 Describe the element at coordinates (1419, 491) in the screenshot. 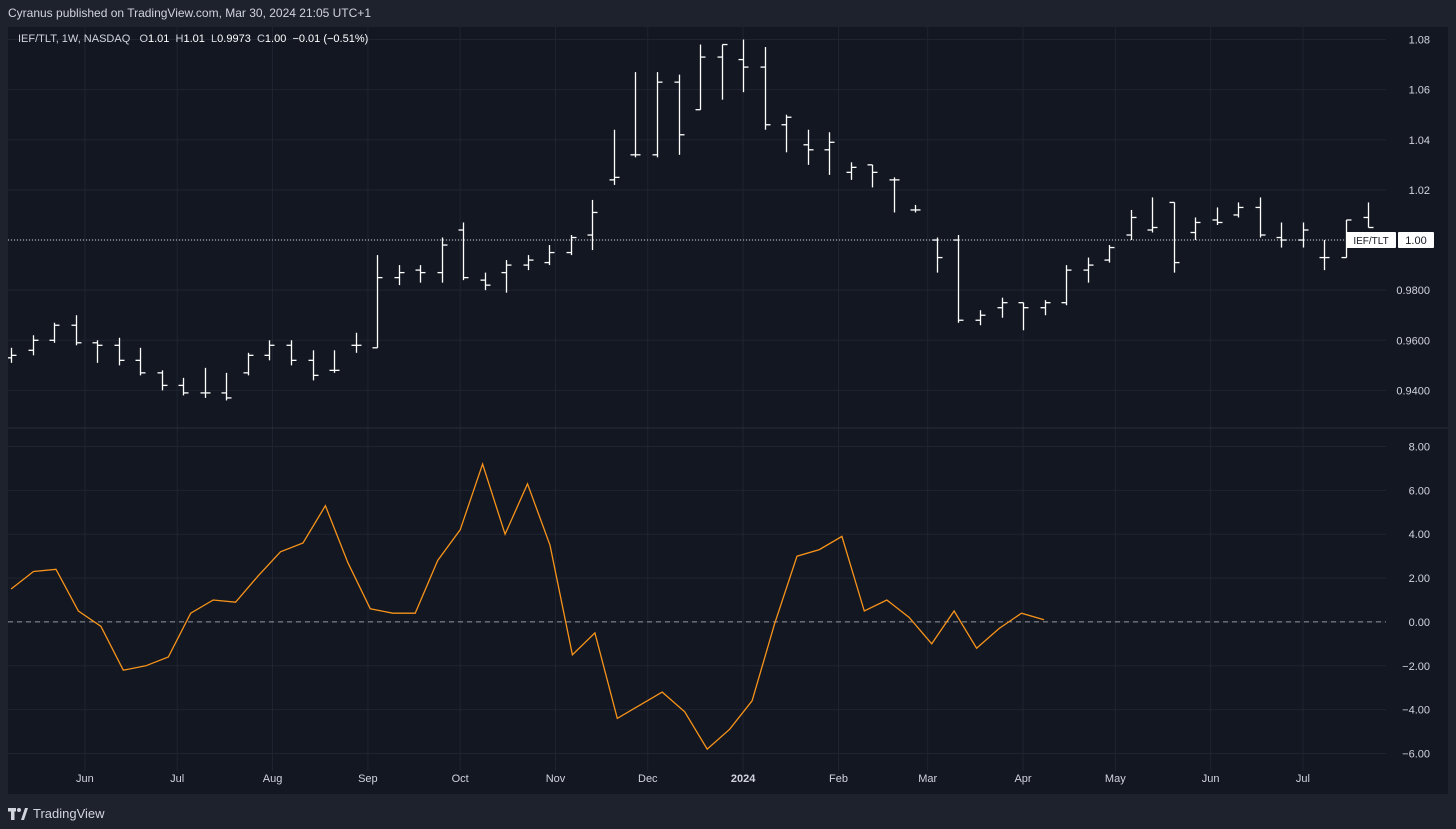

I see `osc-y-tick-label: 6.00` at that location.